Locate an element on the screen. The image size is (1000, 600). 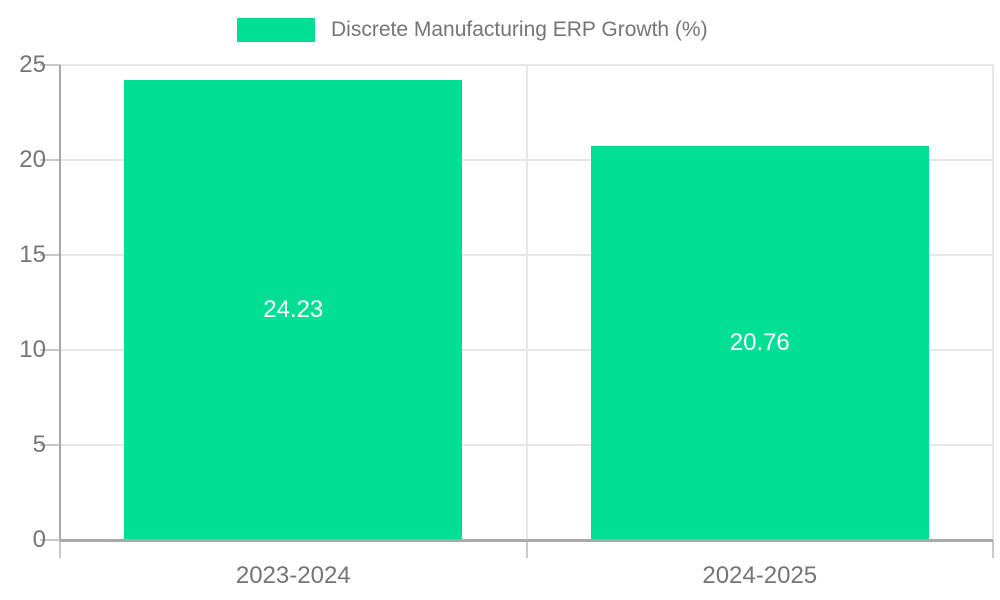
bar-value-label: 24.23 is located at coordinates (293, 309).